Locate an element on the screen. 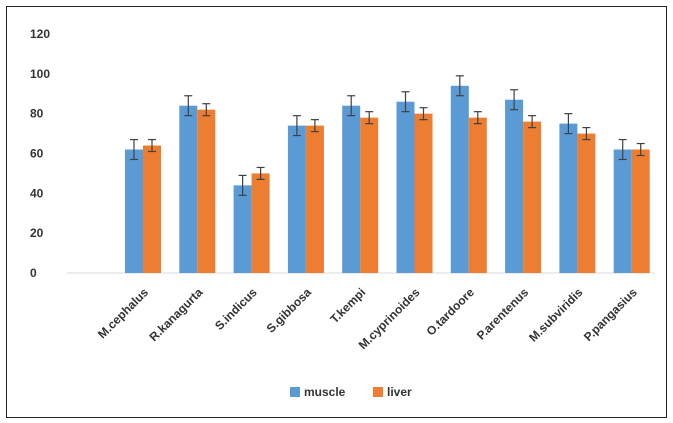  legend-label-liver: liver is located at coordinates (399, 392).